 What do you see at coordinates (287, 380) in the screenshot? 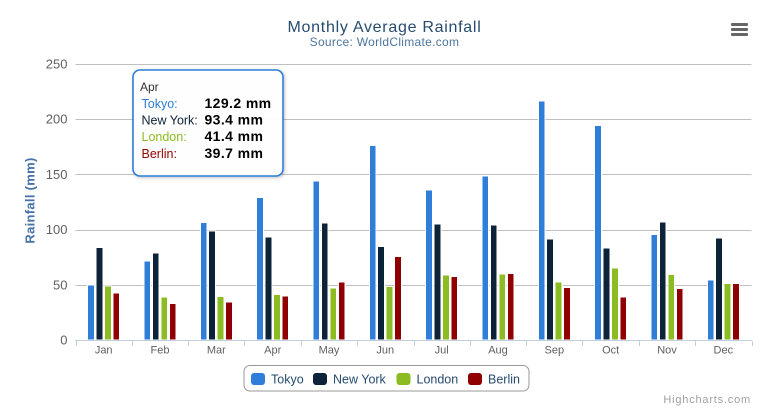
I see `svg-text: Tokyo` at bounding box center [287, 380].